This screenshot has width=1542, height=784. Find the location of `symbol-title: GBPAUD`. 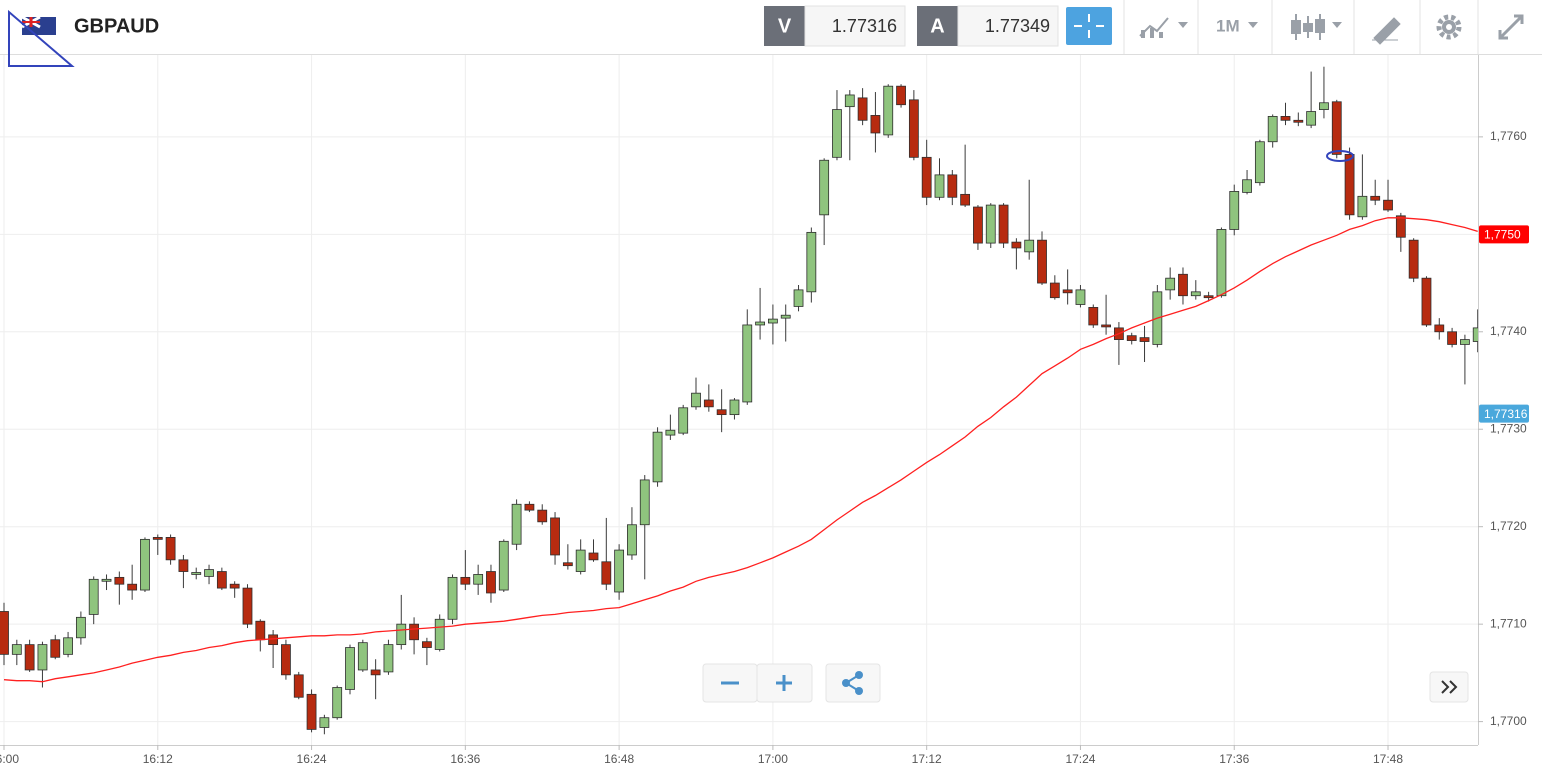

symbol-title: GBPAUD is located at coordinates (116, 26).